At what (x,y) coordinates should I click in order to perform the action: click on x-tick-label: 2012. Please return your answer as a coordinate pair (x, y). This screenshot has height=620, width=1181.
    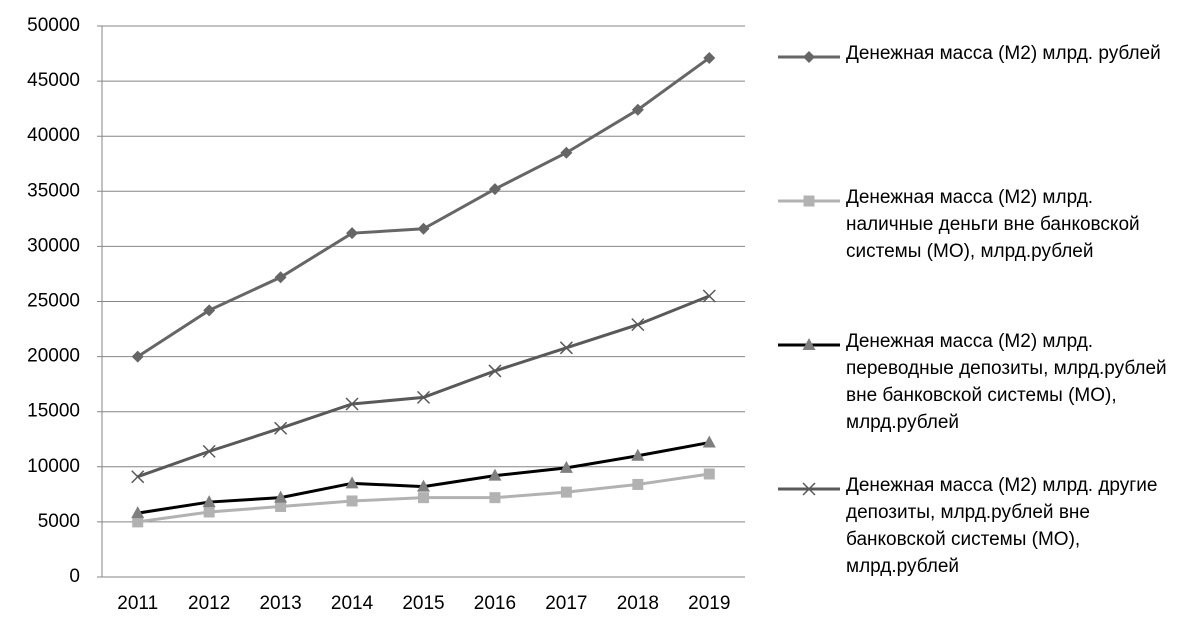
    Looking at the image, I should click on (209, 603).